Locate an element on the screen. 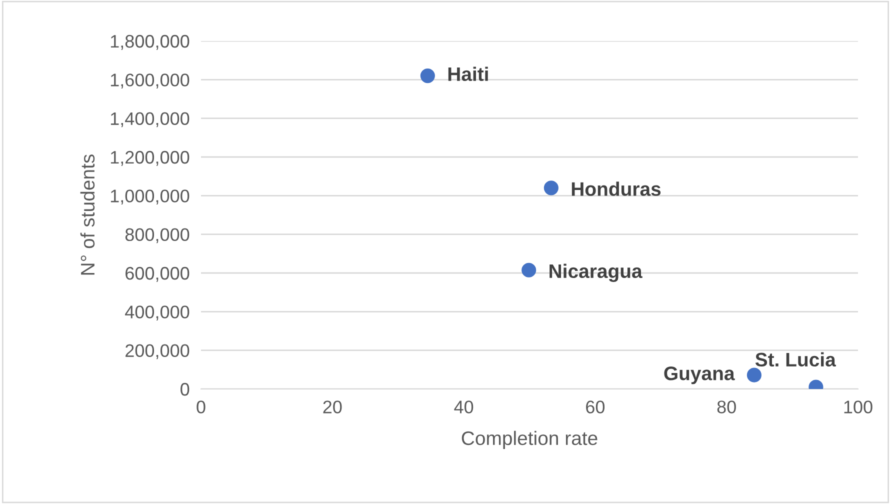  x-tick-label: 0 is located at coordinates (201, 407).